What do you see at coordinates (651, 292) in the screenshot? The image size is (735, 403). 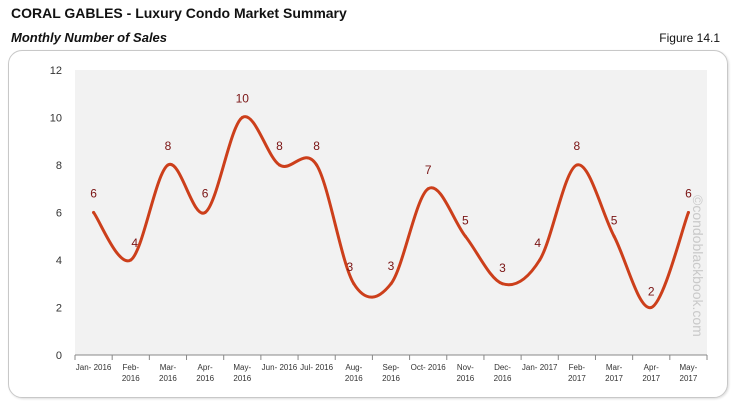 I see `data-label: 2` at bounding box center [651, 292].